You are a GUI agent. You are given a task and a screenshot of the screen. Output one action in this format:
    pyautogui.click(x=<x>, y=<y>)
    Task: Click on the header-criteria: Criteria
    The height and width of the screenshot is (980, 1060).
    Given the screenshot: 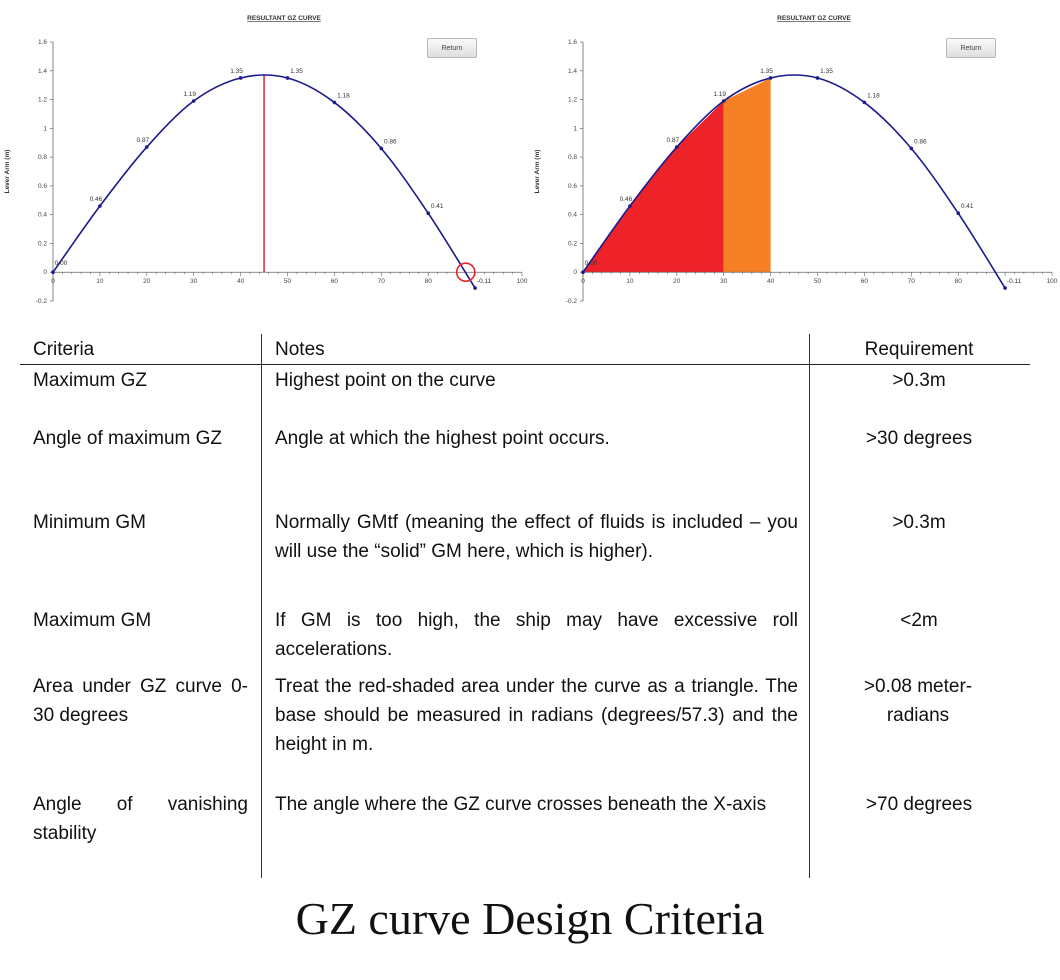 What is the action you would take?
    pyautogui.click(x=64, y=349)
    